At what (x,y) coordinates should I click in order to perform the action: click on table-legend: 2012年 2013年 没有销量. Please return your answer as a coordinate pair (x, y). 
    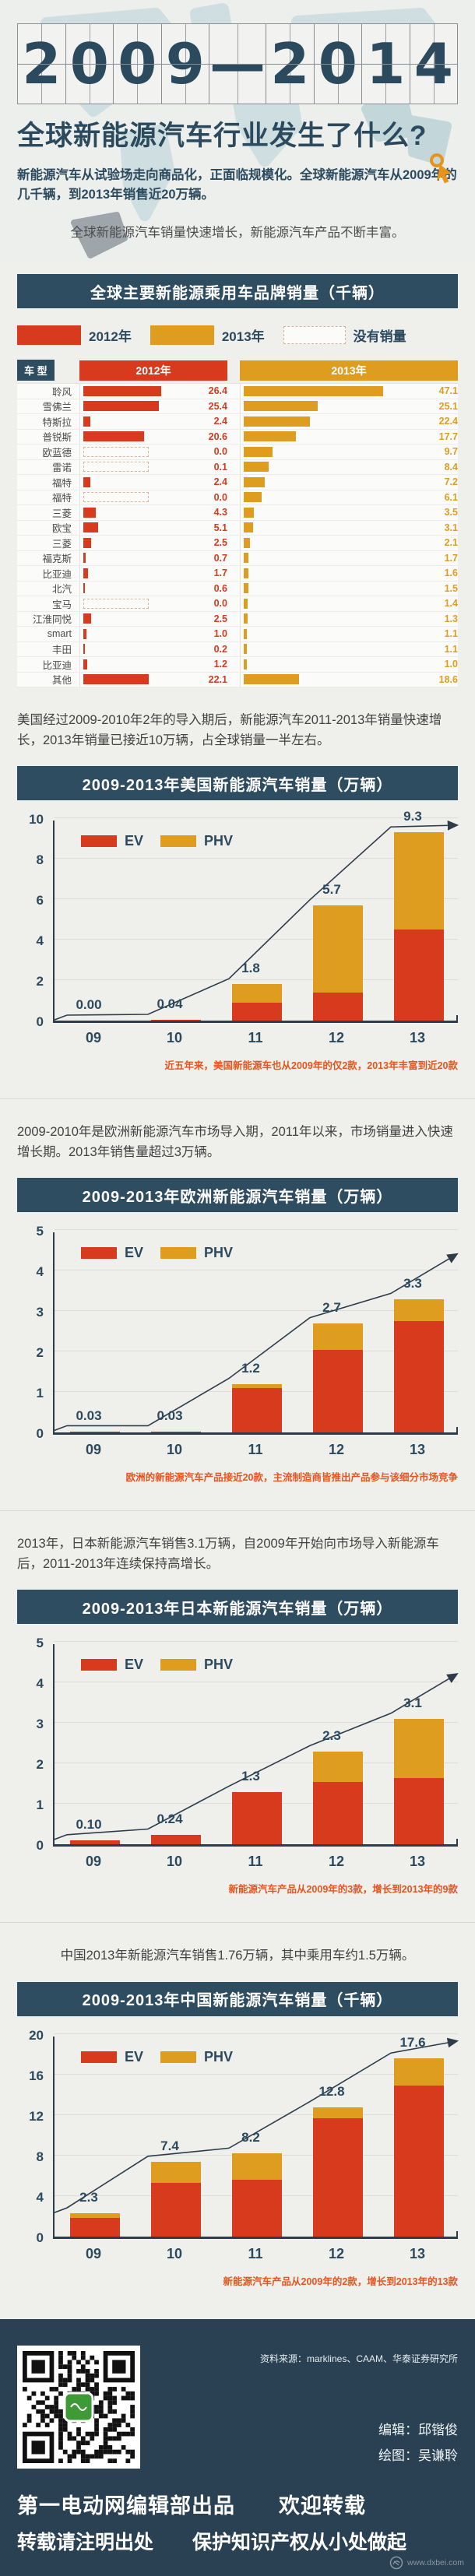
    Looking at the image, I should click on (237, 335).